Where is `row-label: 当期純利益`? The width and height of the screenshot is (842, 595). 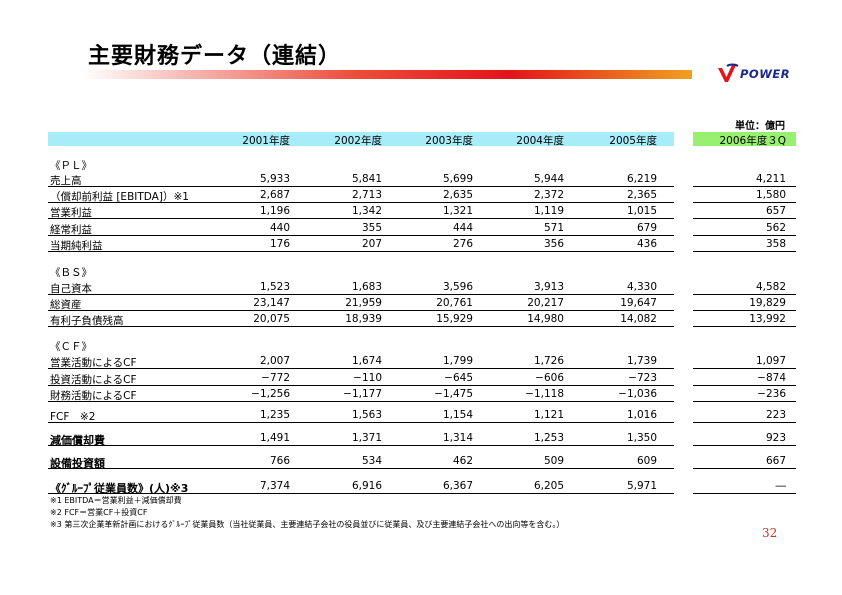 row-label: 当期純利益 is located at coordinates (76, 246).